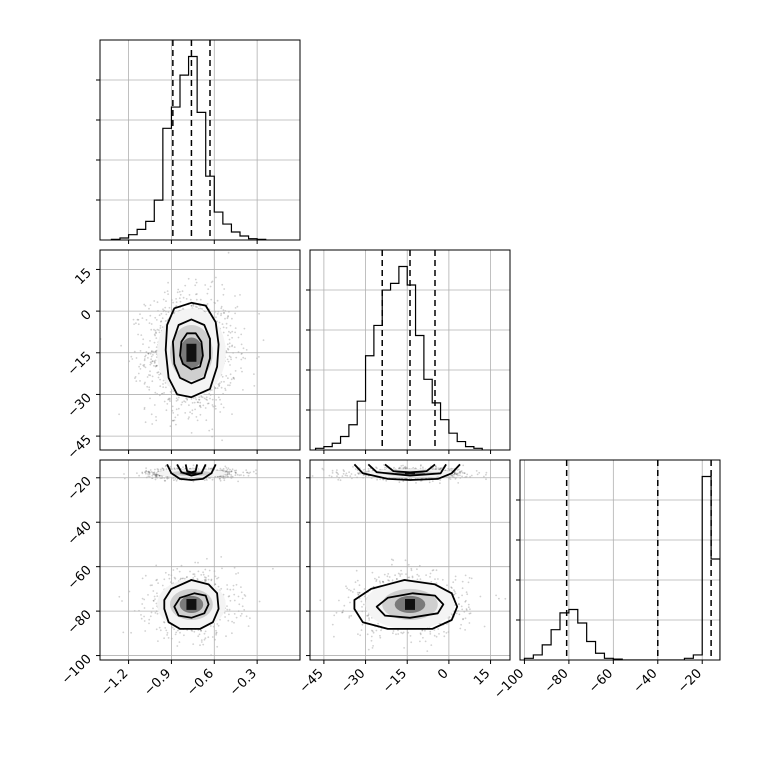 This screenshot has height=760, width=760. What do you see at coordinates (690, 681) in the screenshot?
I see `tick-label-x: −20` at bounding box center [690, 681].